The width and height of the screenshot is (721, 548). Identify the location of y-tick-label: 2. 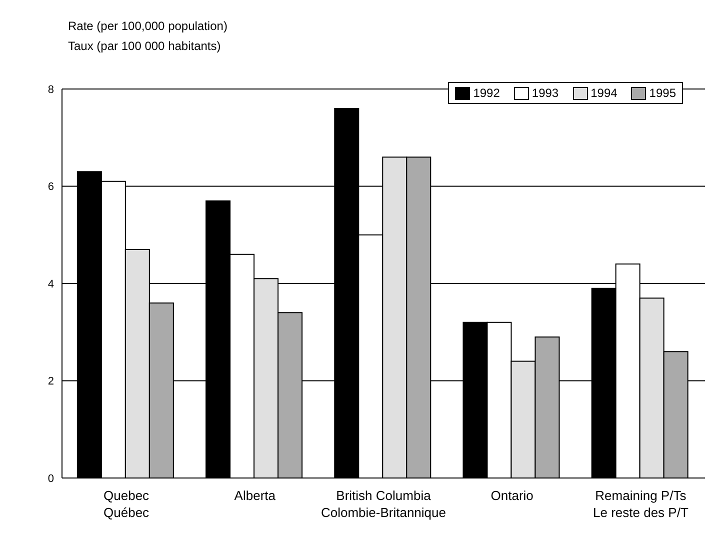
(51, 382).